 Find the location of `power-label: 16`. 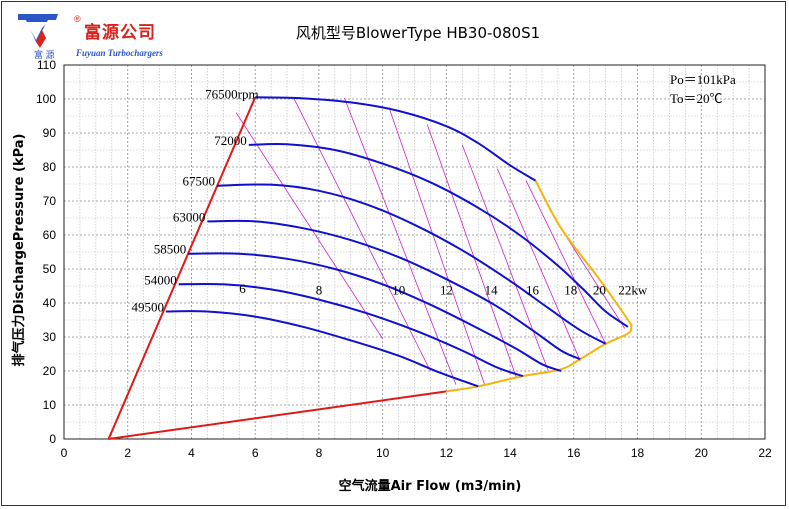

power-label: 16 is located at coordinates (533, 290).